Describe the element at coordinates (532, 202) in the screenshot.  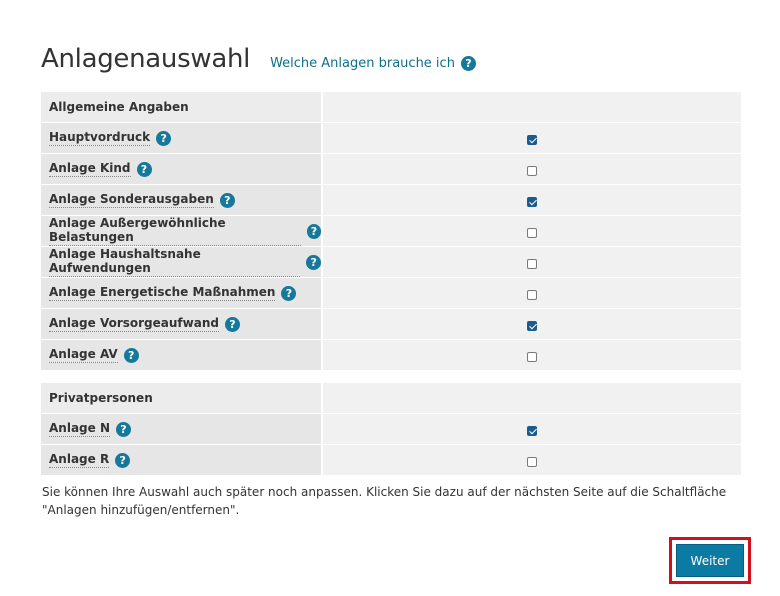
I see `checkbox-anlage-sonderausgaben` at that location.